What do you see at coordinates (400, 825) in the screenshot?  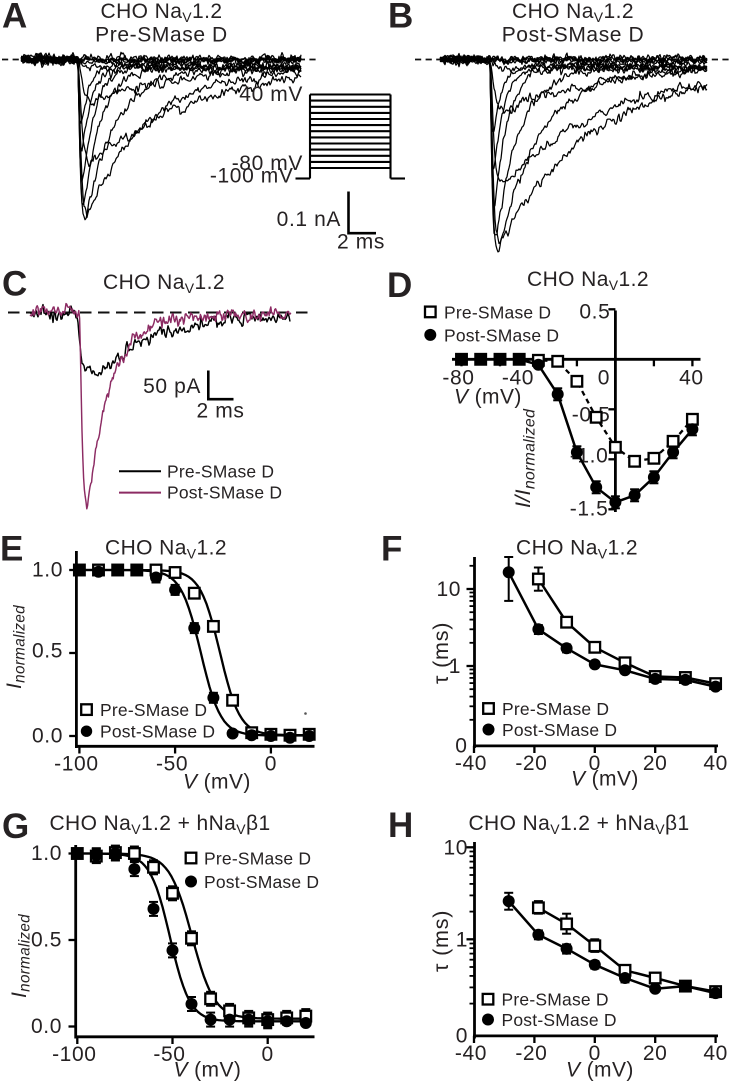 I see `svg-text: H` at bounding box center [400, 825].